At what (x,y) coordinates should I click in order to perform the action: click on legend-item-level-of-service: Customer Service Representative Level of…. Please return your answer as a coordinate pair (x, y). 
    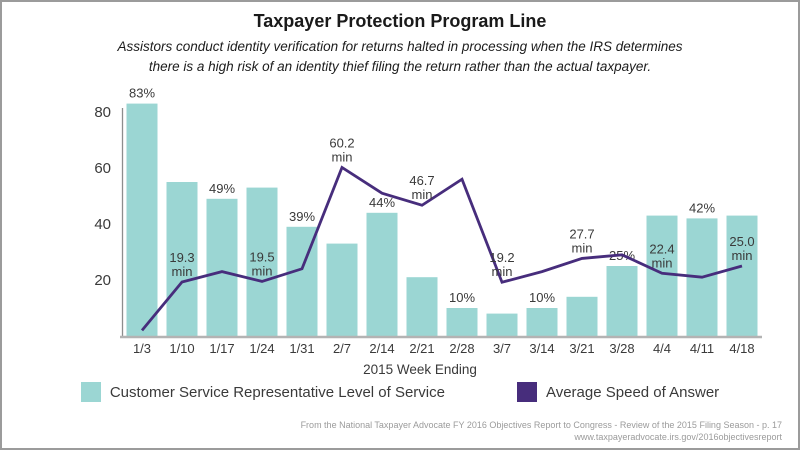
    Looking at the image, I should click on (262, 392).